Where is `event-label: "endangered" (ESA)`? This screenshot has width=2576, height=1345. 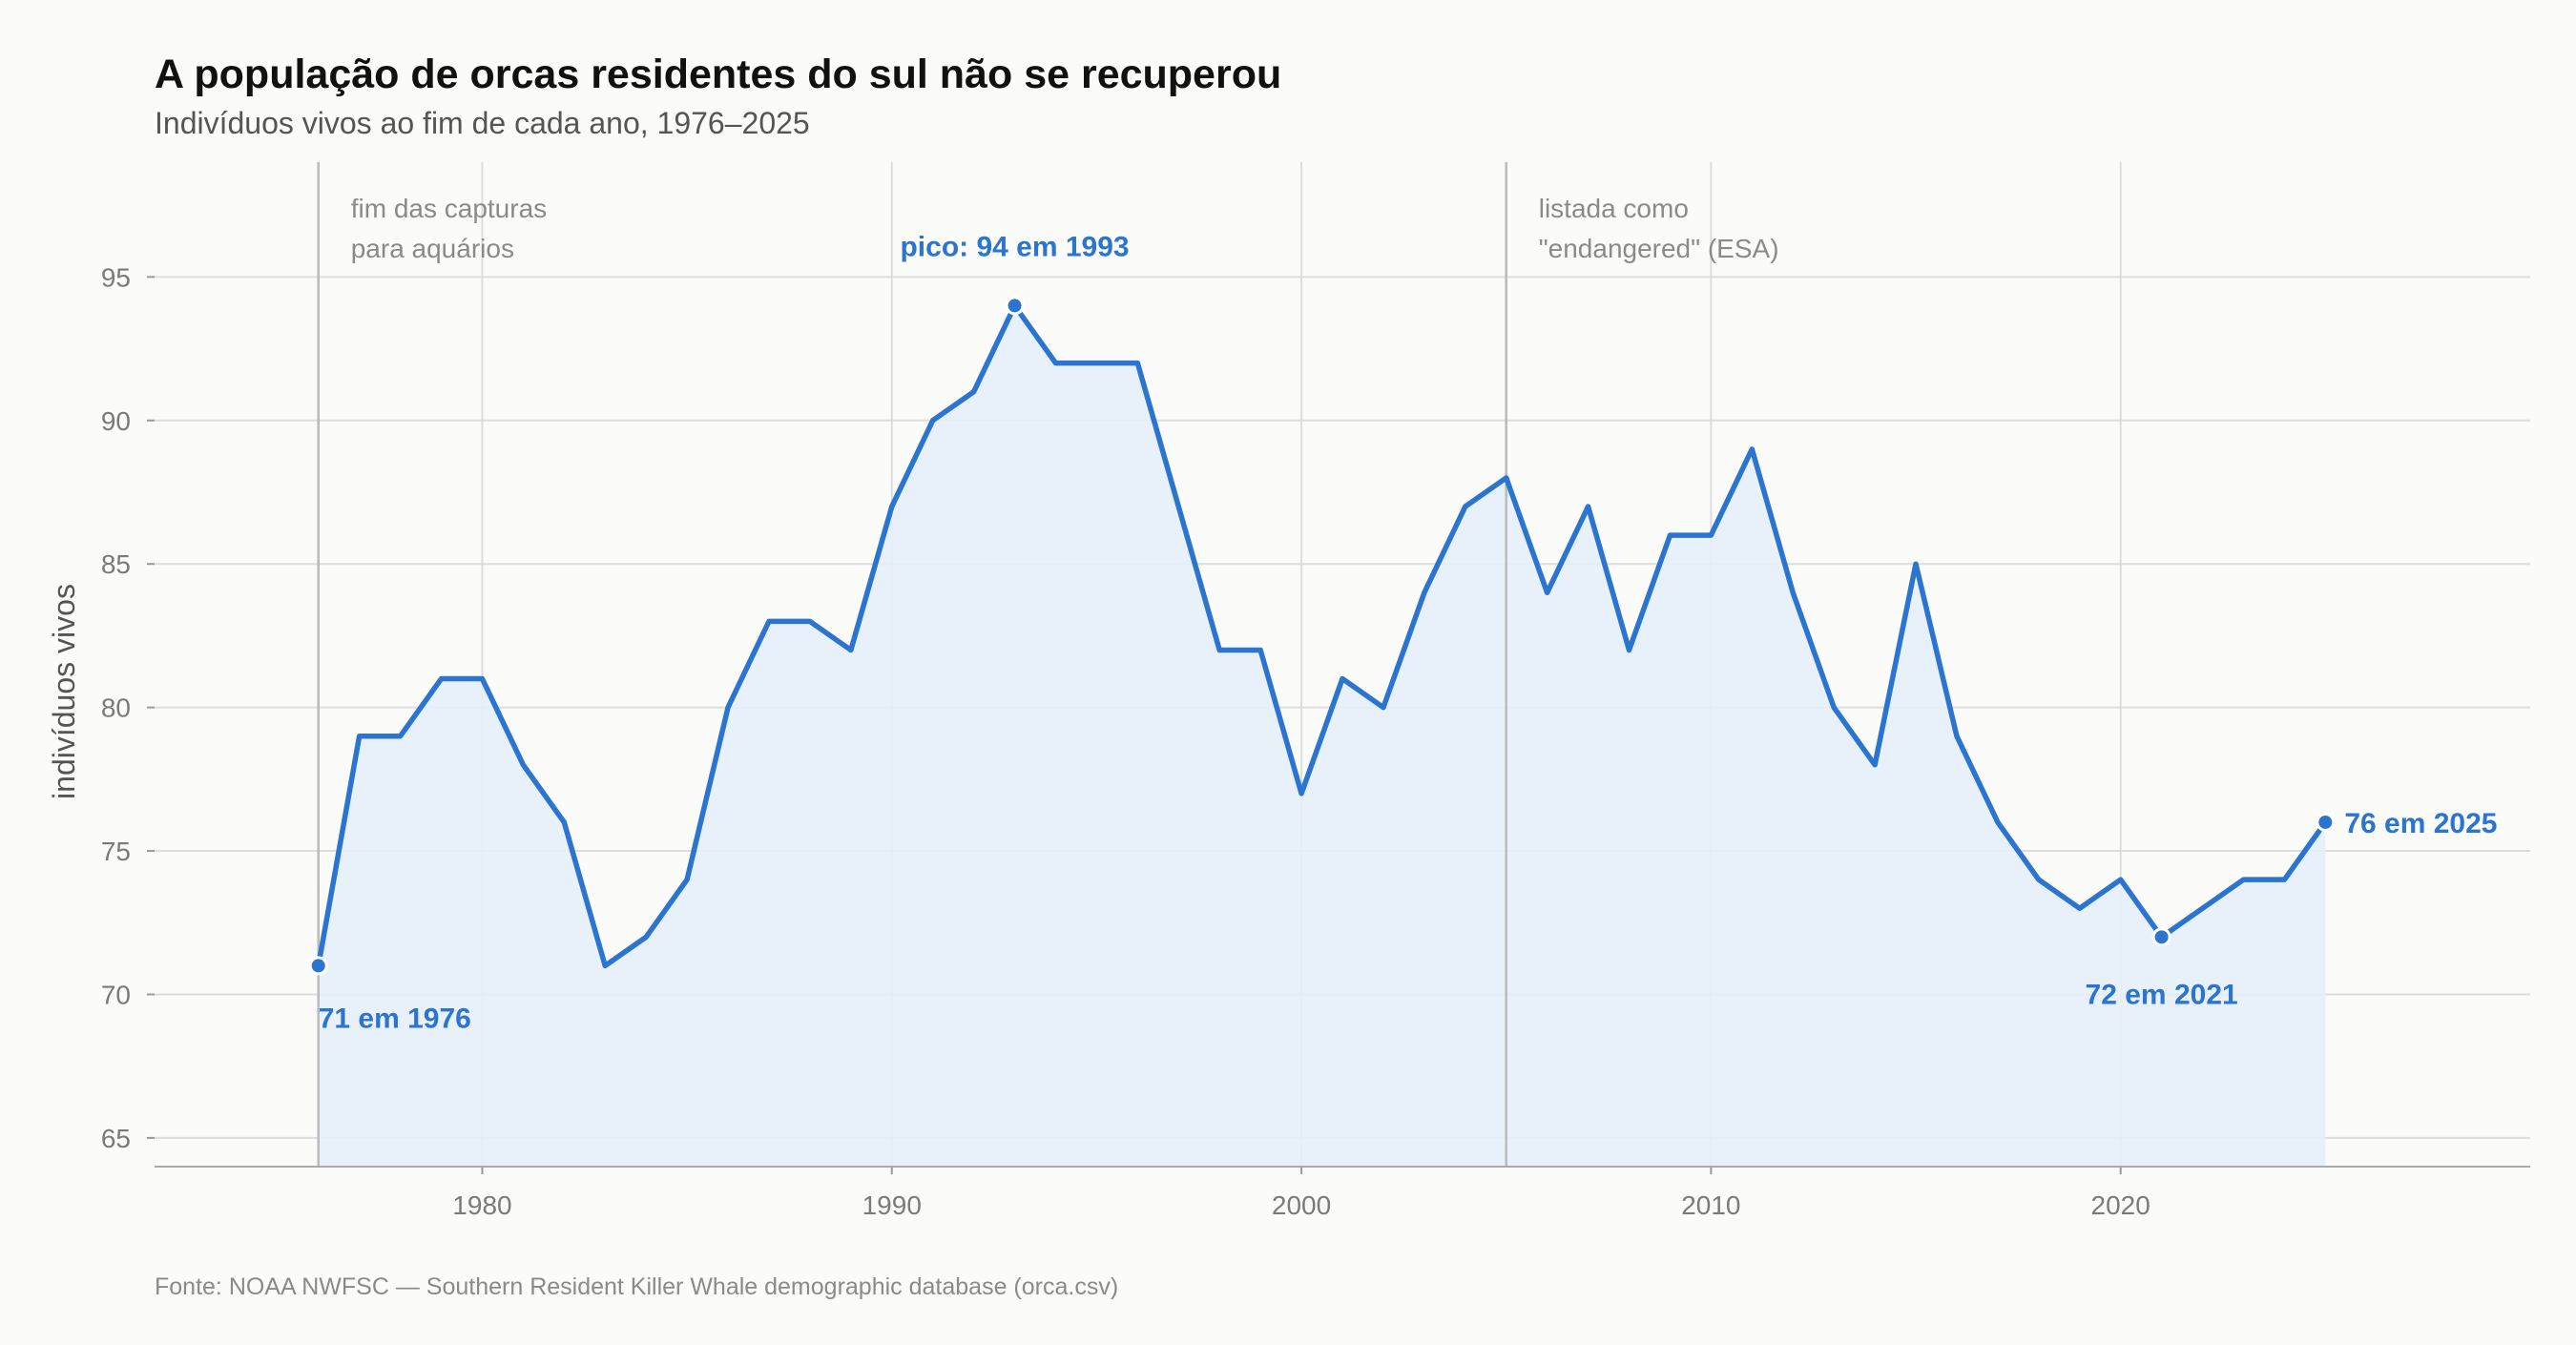 event-label: "endangered" (ESA) is located at coordinates (1659, 248).